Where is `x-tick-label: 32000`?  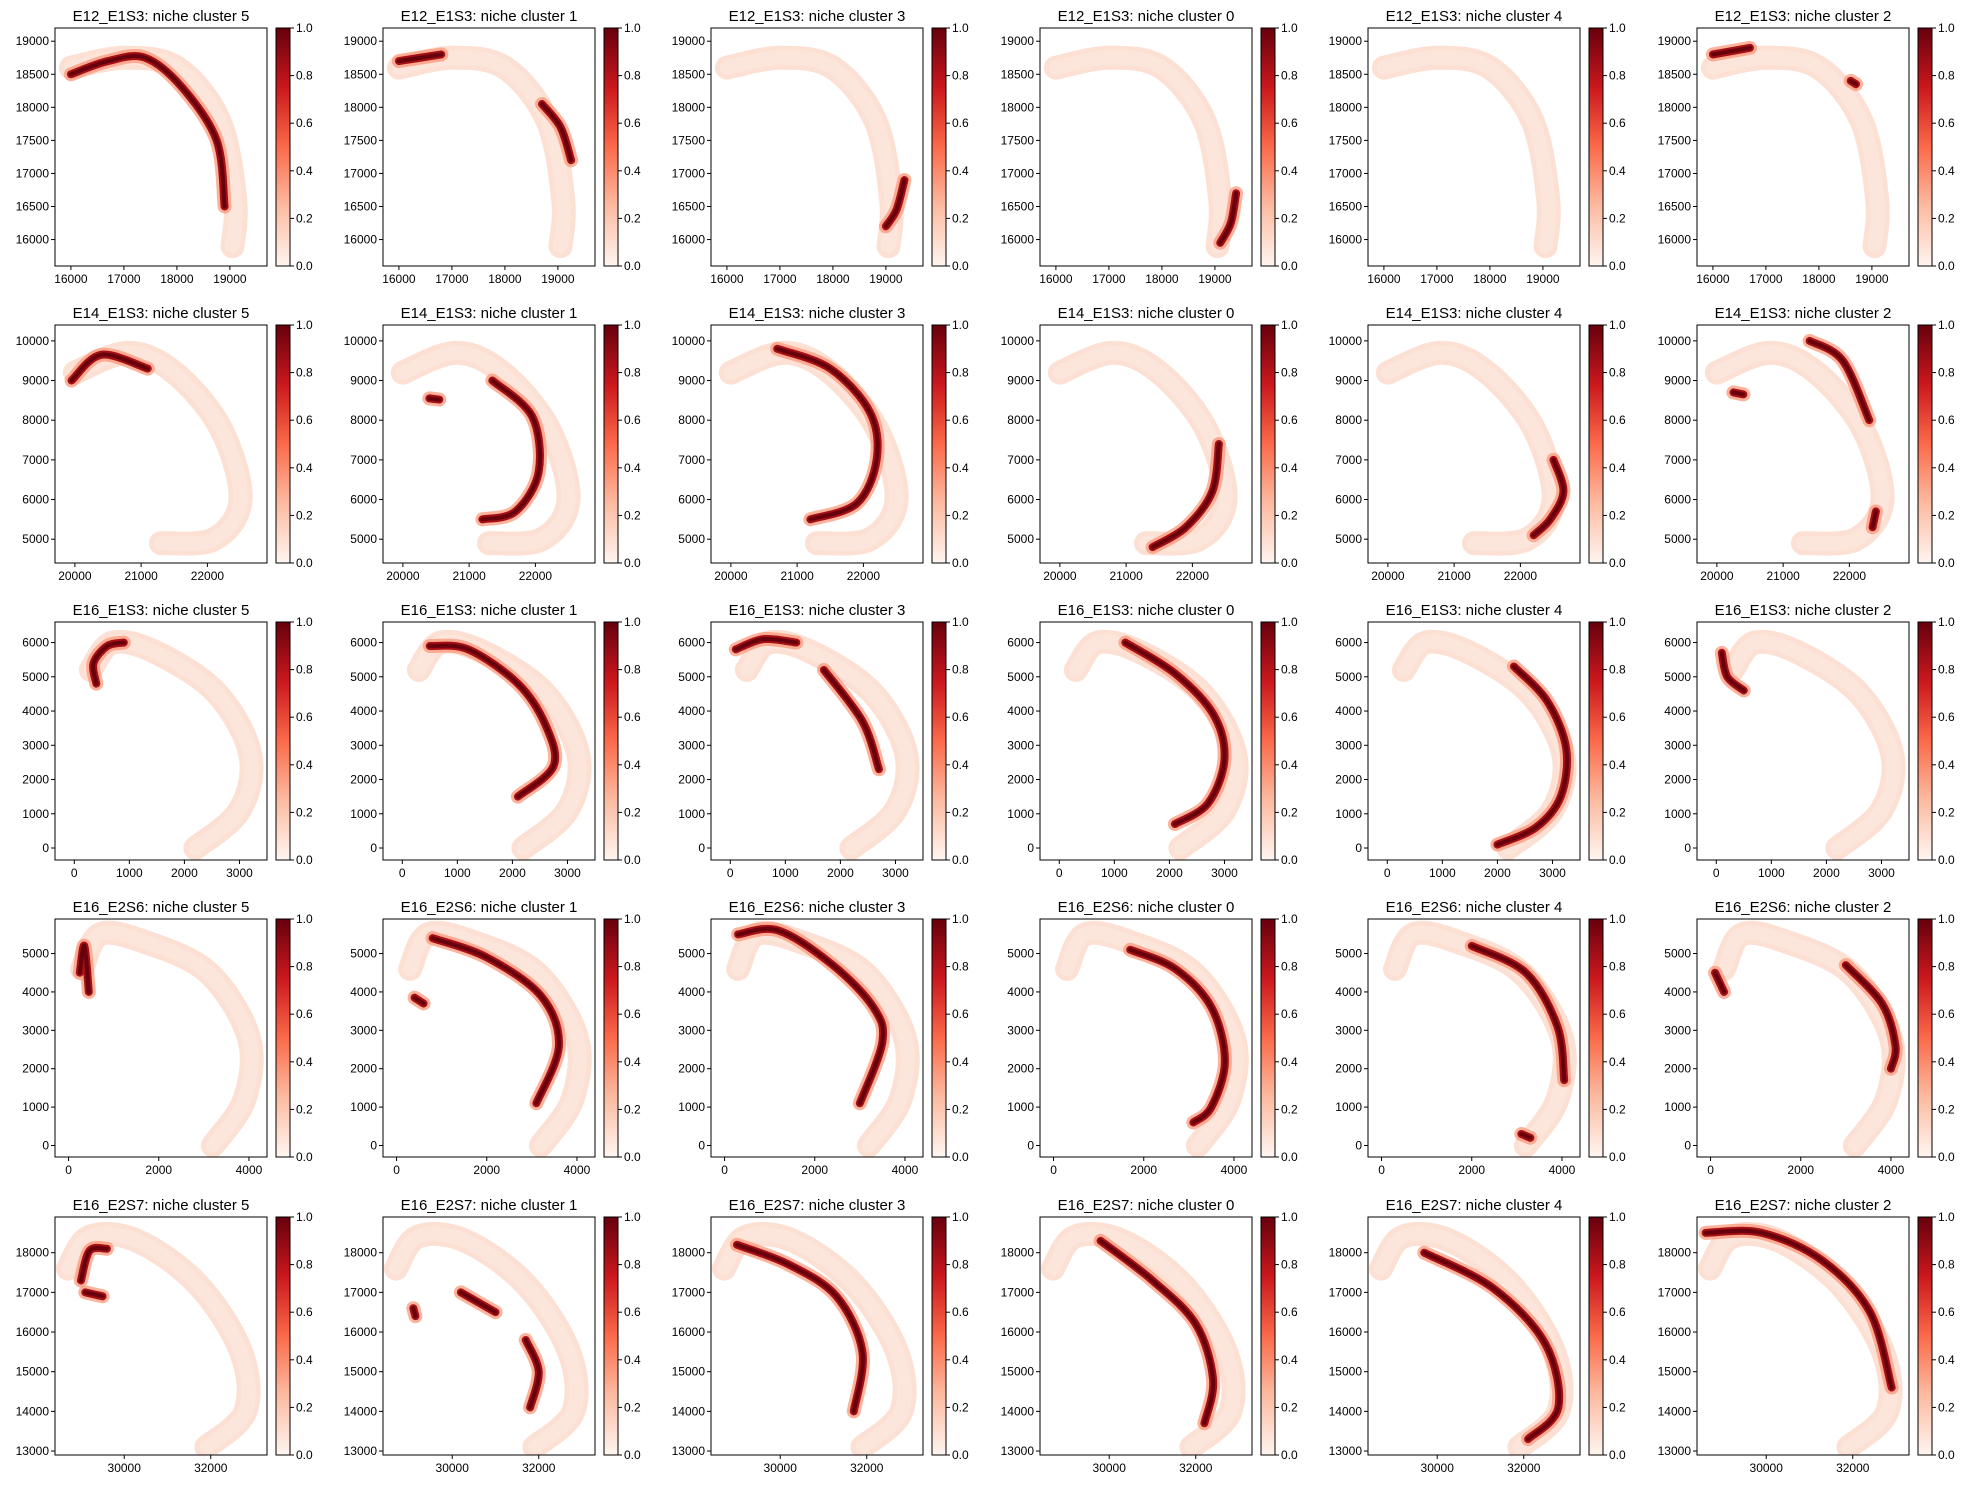 x-tick-label: 32000 is located at coordinates (1196, 1468).